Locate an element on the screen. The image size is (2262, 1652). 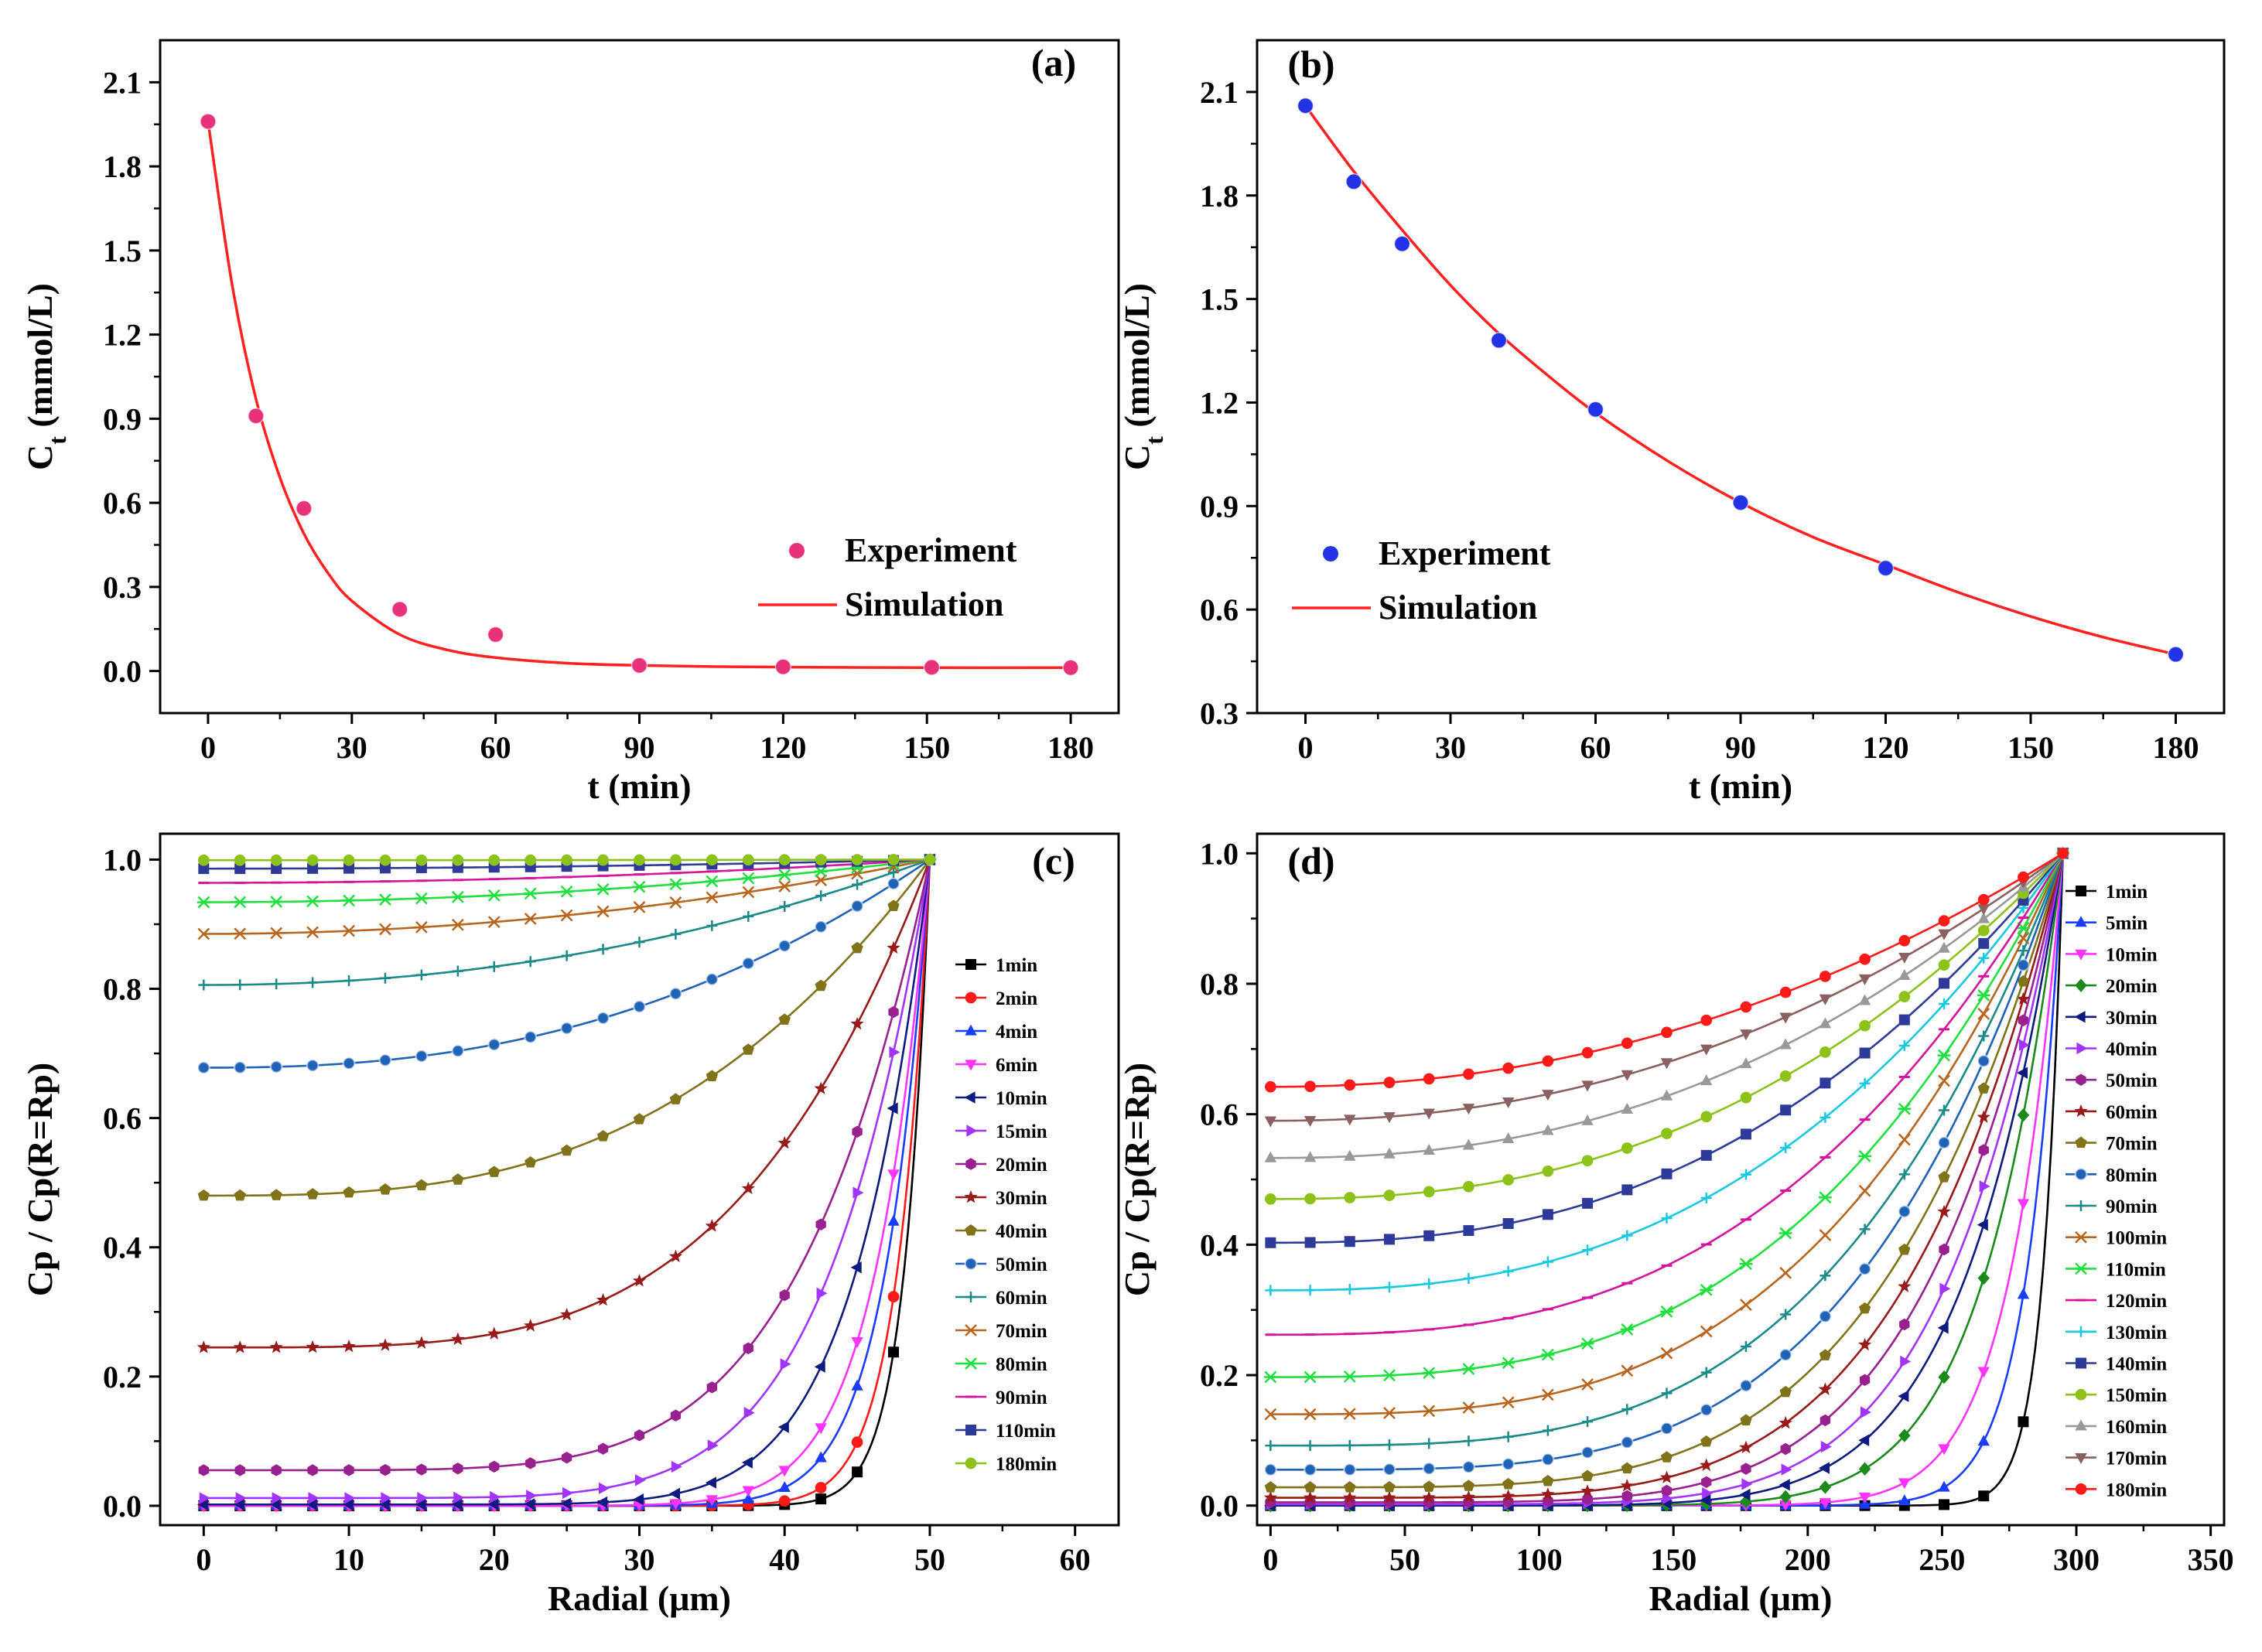
y-tick-label: 1.8 is located at coordinates (122, 166).